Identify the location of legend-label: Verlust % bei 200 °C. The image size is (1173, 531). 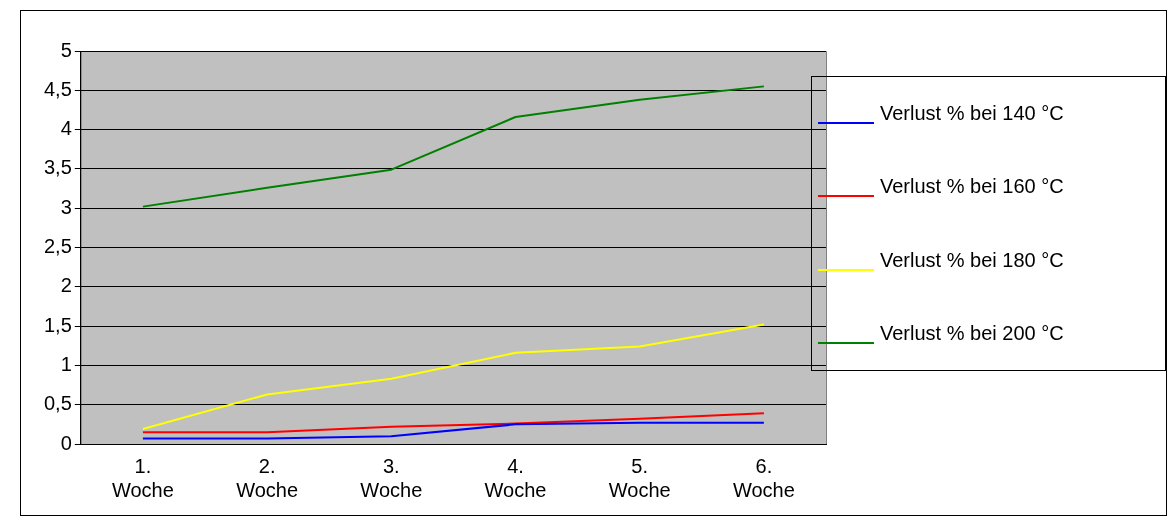
(972, 333).